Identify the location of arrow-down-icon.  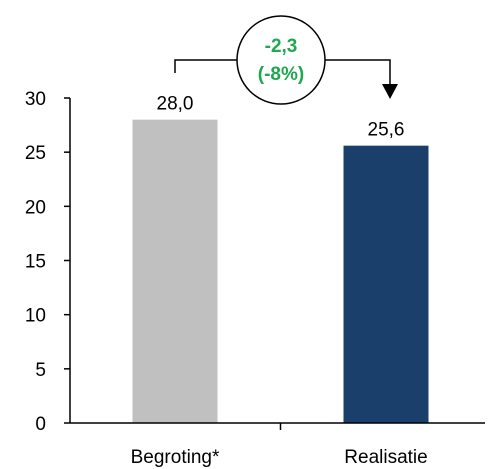
(390, 91).